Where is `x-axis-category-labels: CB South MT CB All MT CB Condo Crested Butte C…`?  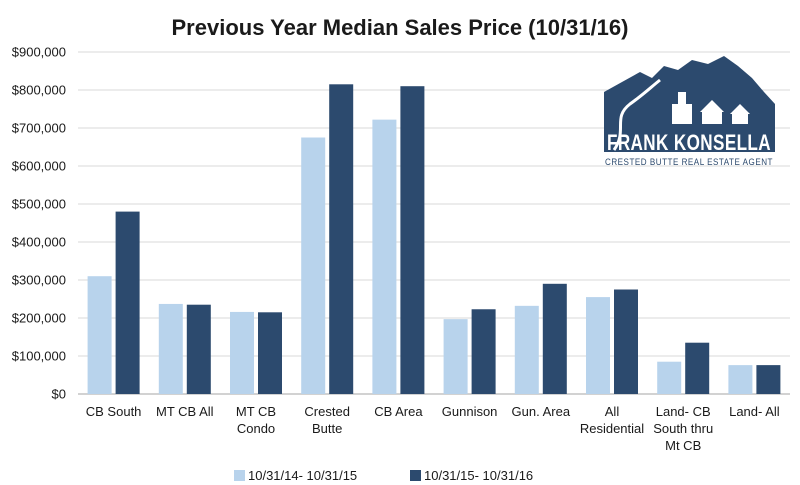 x-axis-category-labels: CB South MT CB All MT CB Condo Crested Butte C… is located at coordinates (433, 428).